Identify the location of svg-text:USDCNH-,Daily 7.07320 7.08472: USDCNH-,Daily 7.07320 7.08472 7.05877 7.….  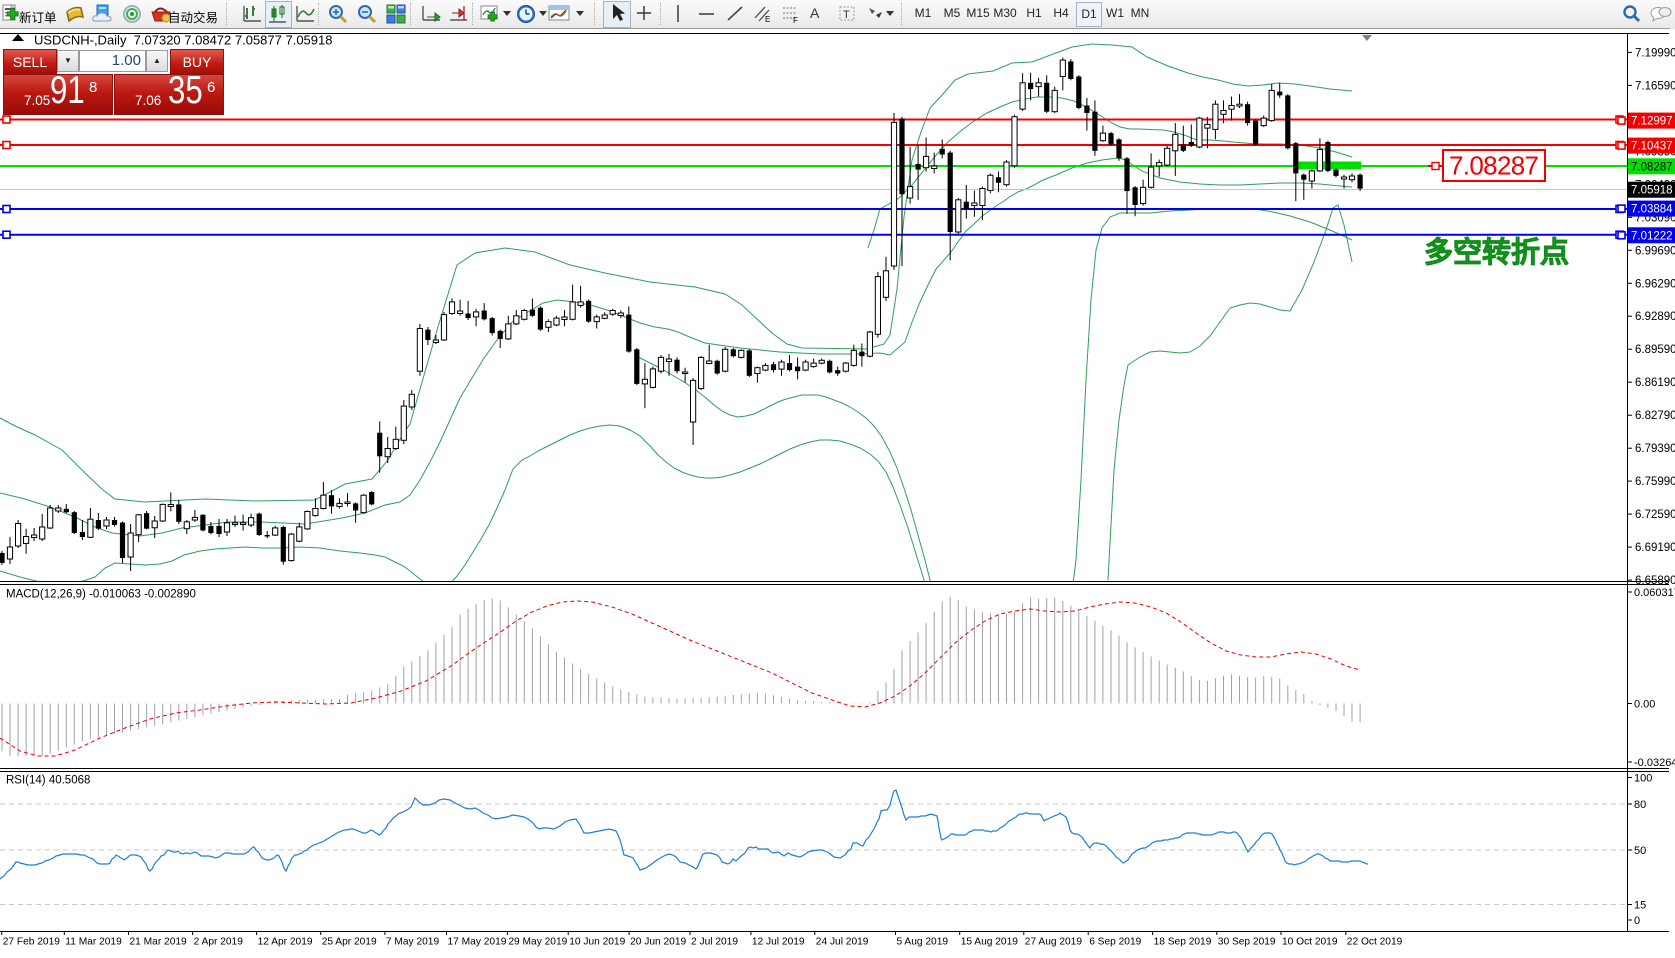
(183, 40).